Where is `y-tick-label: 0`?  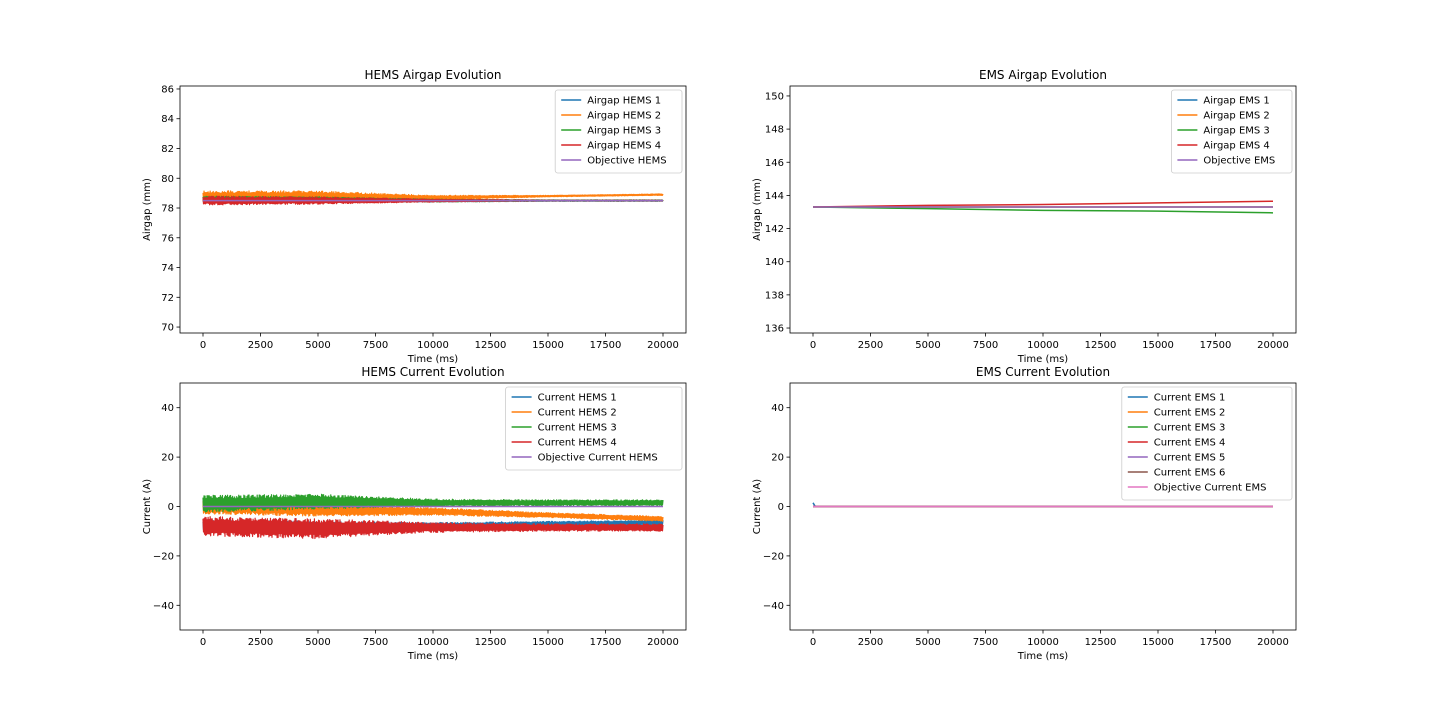
y-tick-label: 0 is located at coordinates (171, 507).